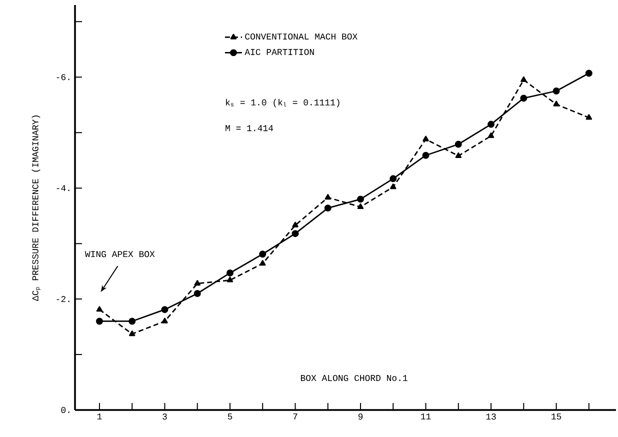  I want to click on x-tick-label: 5, so click(230, 417).